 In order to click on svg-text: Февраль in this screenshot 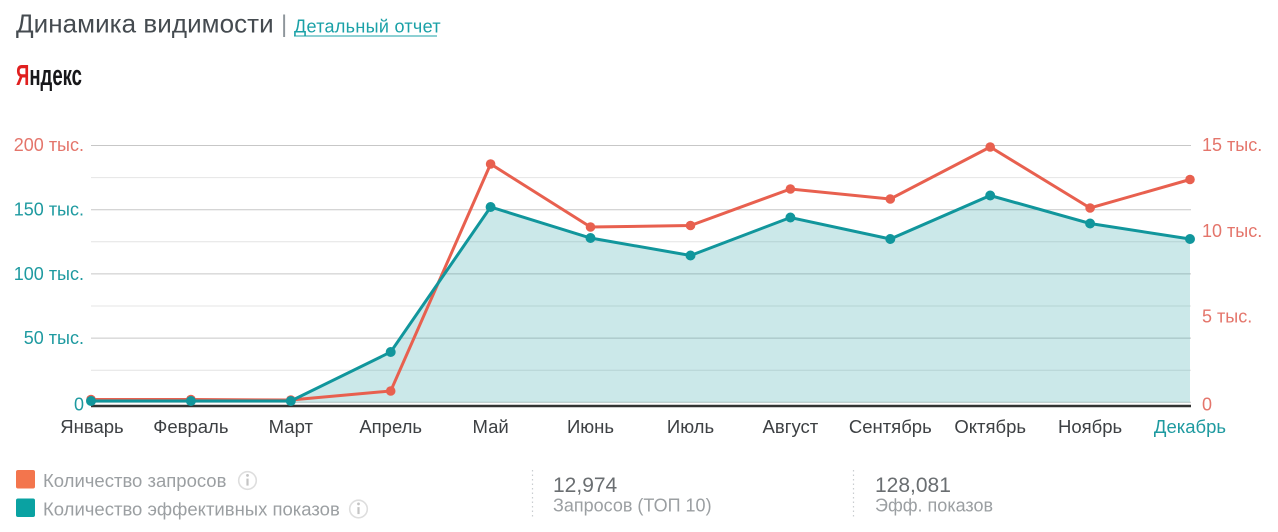, I will do `click(190, 426)`.